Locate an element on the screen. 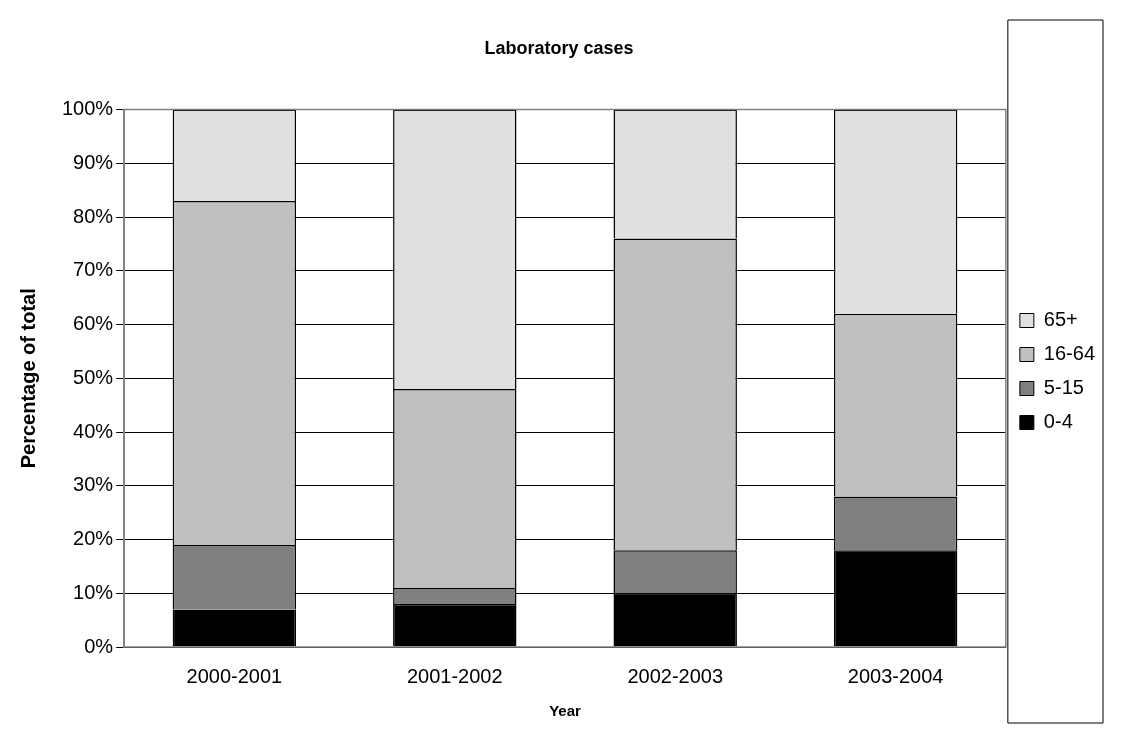  y-tick-label: 40% is located at coordinates (93, 430).